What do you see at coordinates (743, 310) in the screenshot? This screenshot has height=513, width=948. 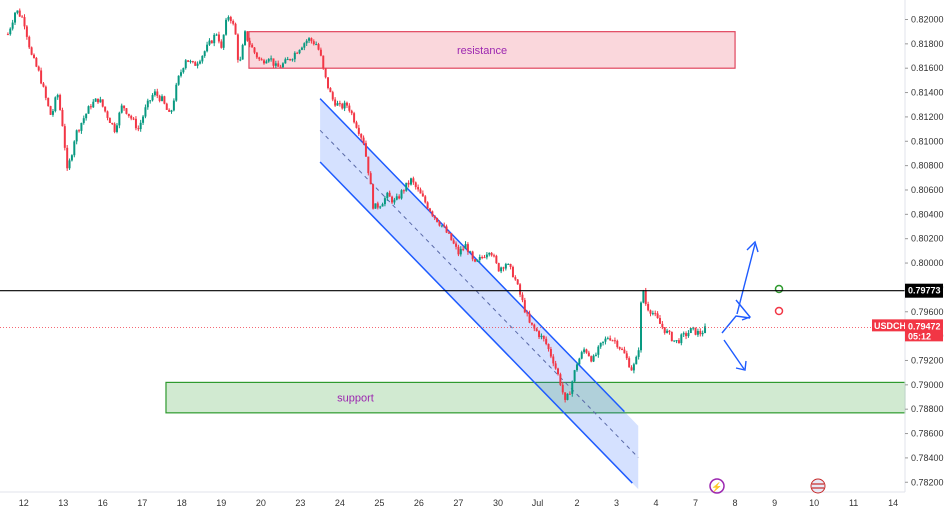 I see `mid-arrow-head` at bounding box center [743, 310].